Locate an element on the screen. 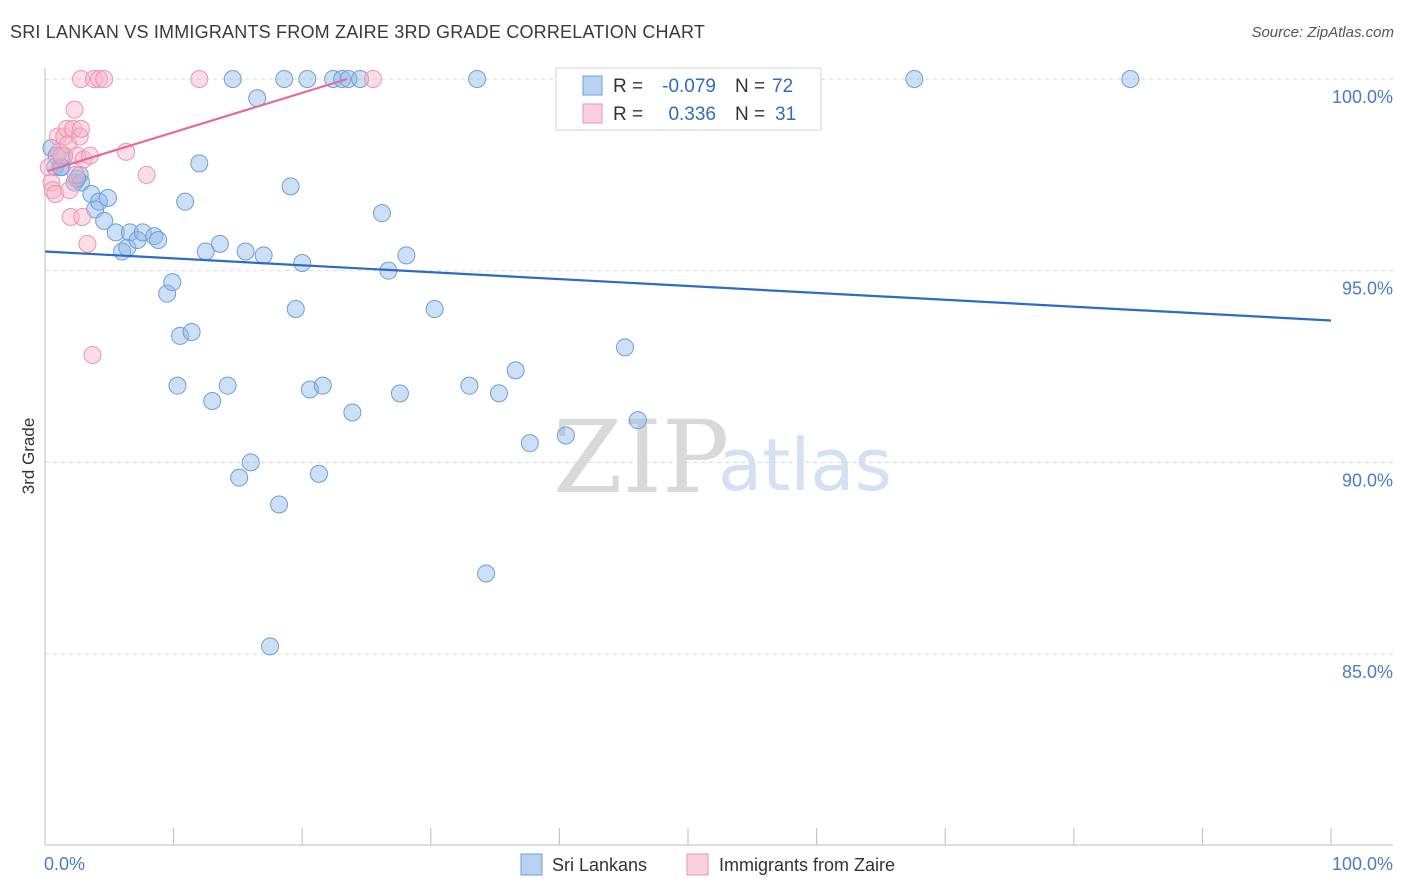 The image size is (1406, 892). stats-r-value-0: -0.079 is located at coordinates (689, 86).